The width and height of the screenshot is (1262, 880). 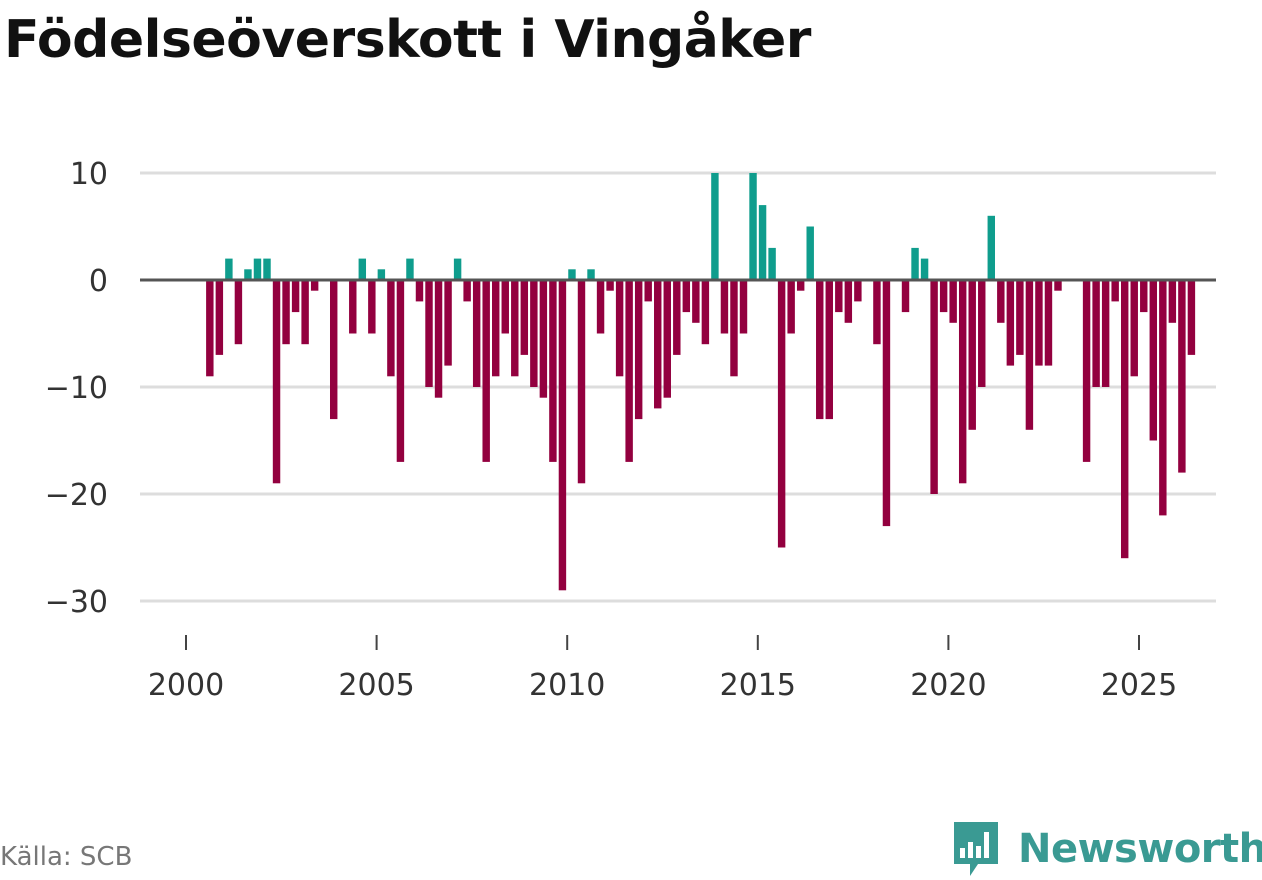 What do you see at coordinates (76, 602) in the screenshot?
I see `y-tick-label: −30` at bounding box center [76, 602].